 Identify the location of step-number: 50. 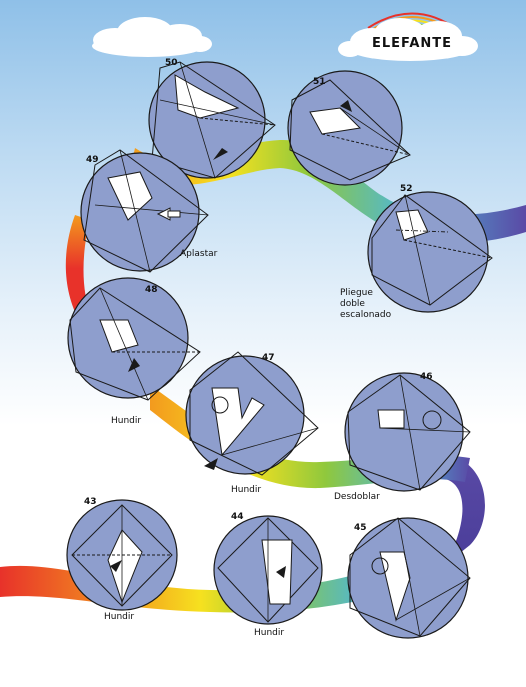
(171, 63).